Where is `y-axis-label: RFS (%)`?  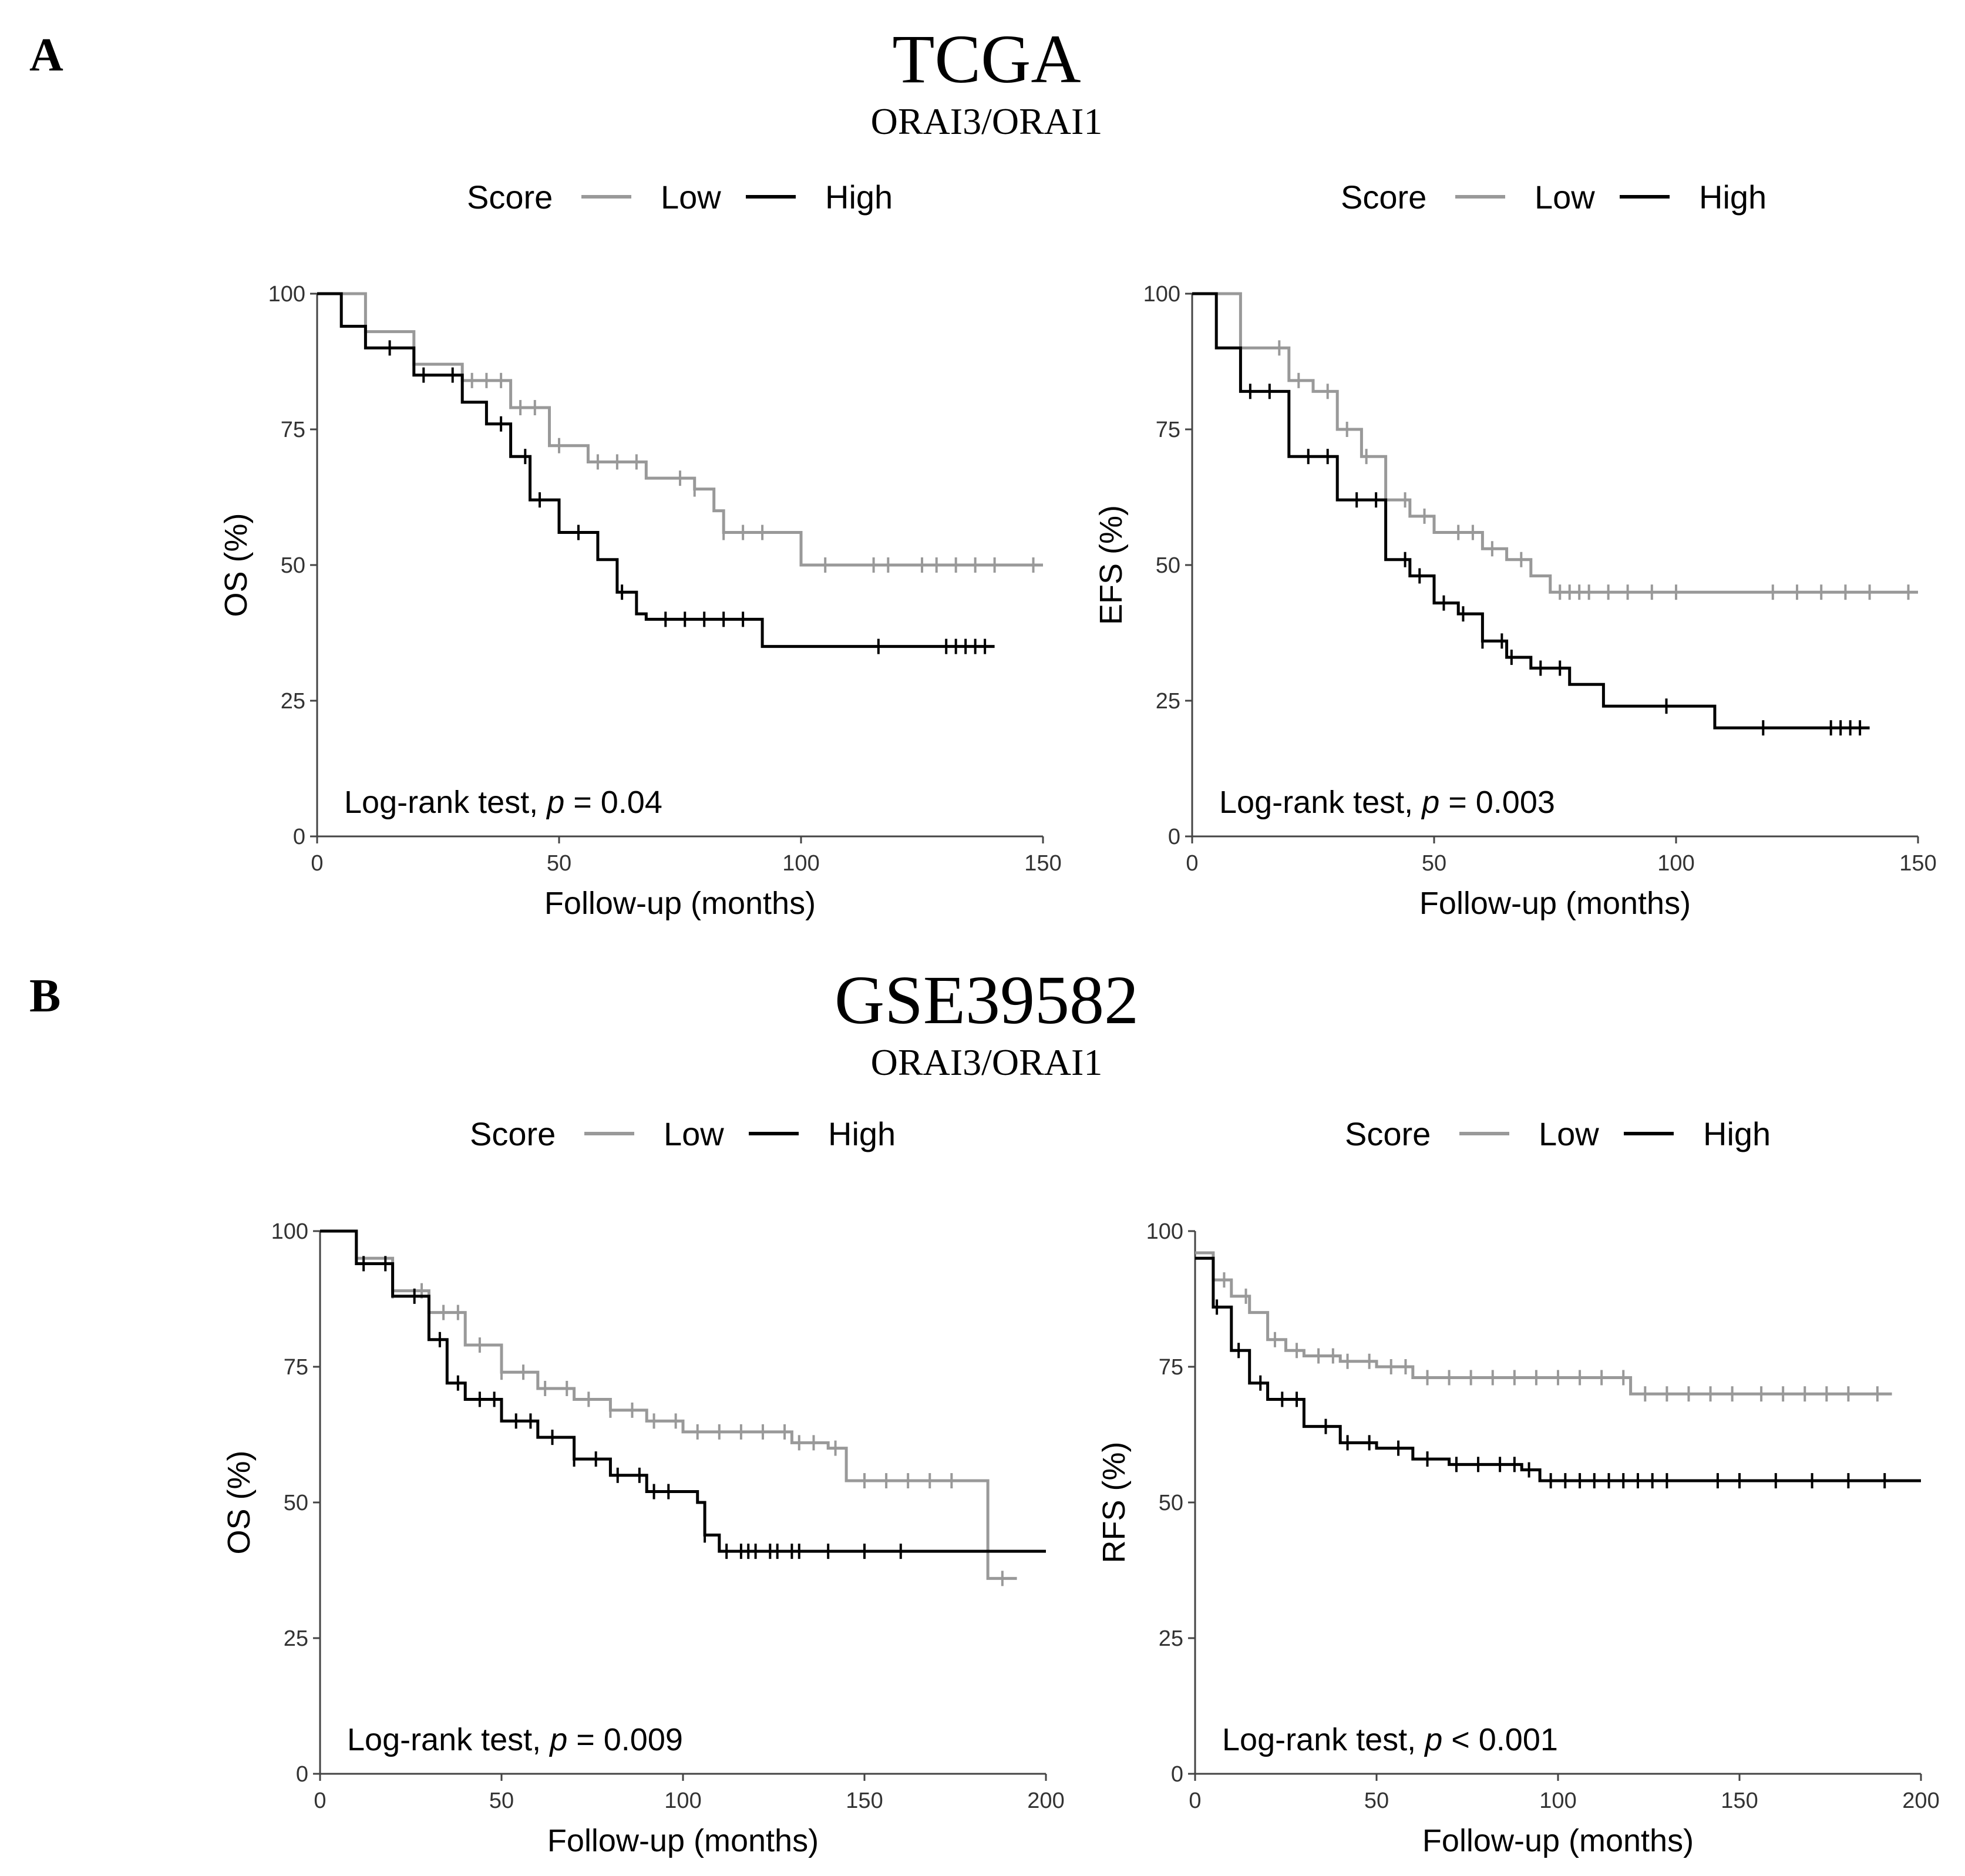
y-axis-label: RFS (%) is located at coordinates (1114, 1503).